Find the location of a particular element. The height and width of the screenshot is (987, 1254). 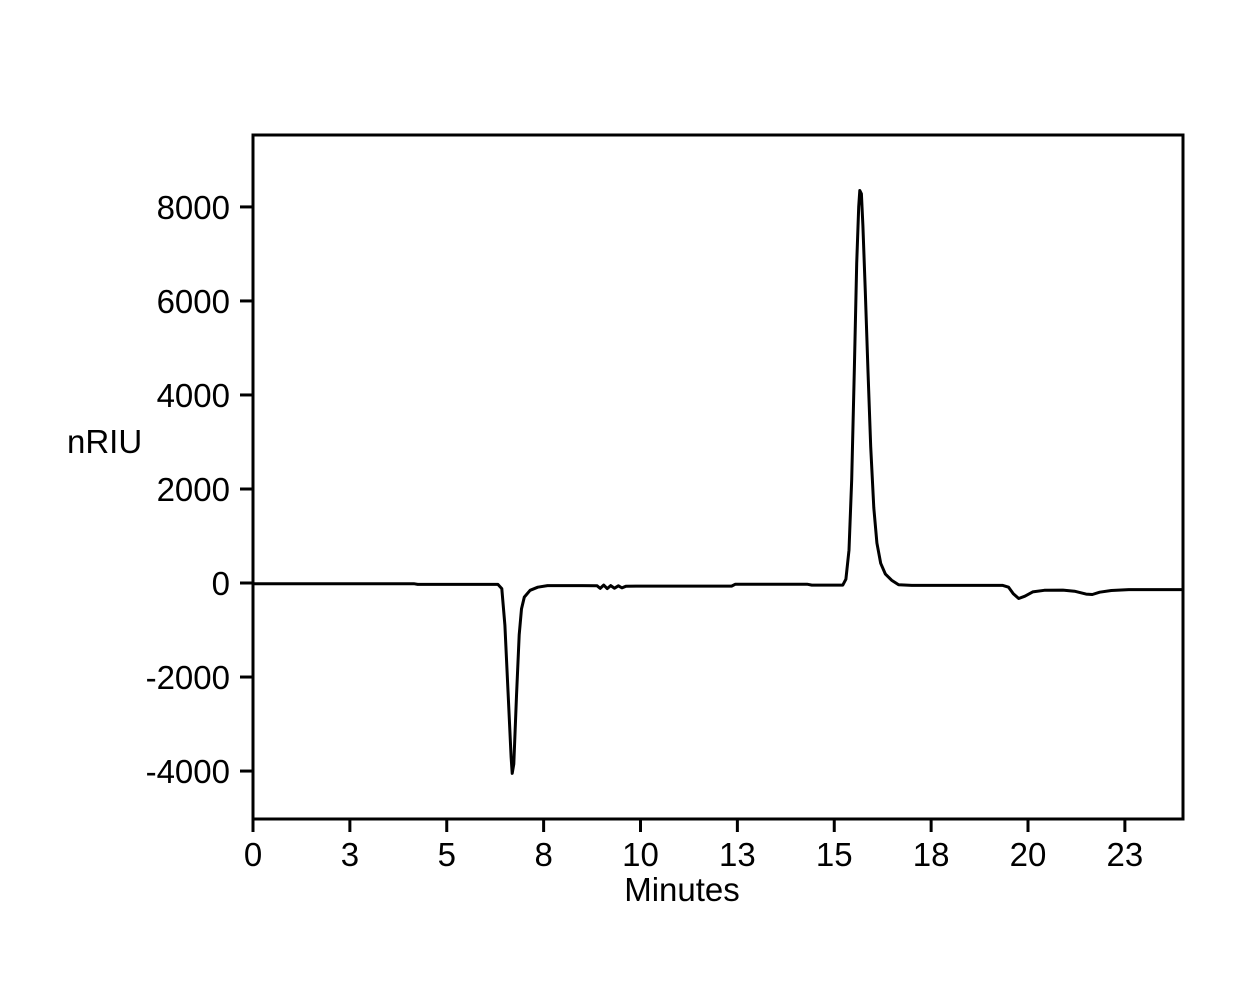

x-tick-label: 0 is located at coordinates (253, 854).